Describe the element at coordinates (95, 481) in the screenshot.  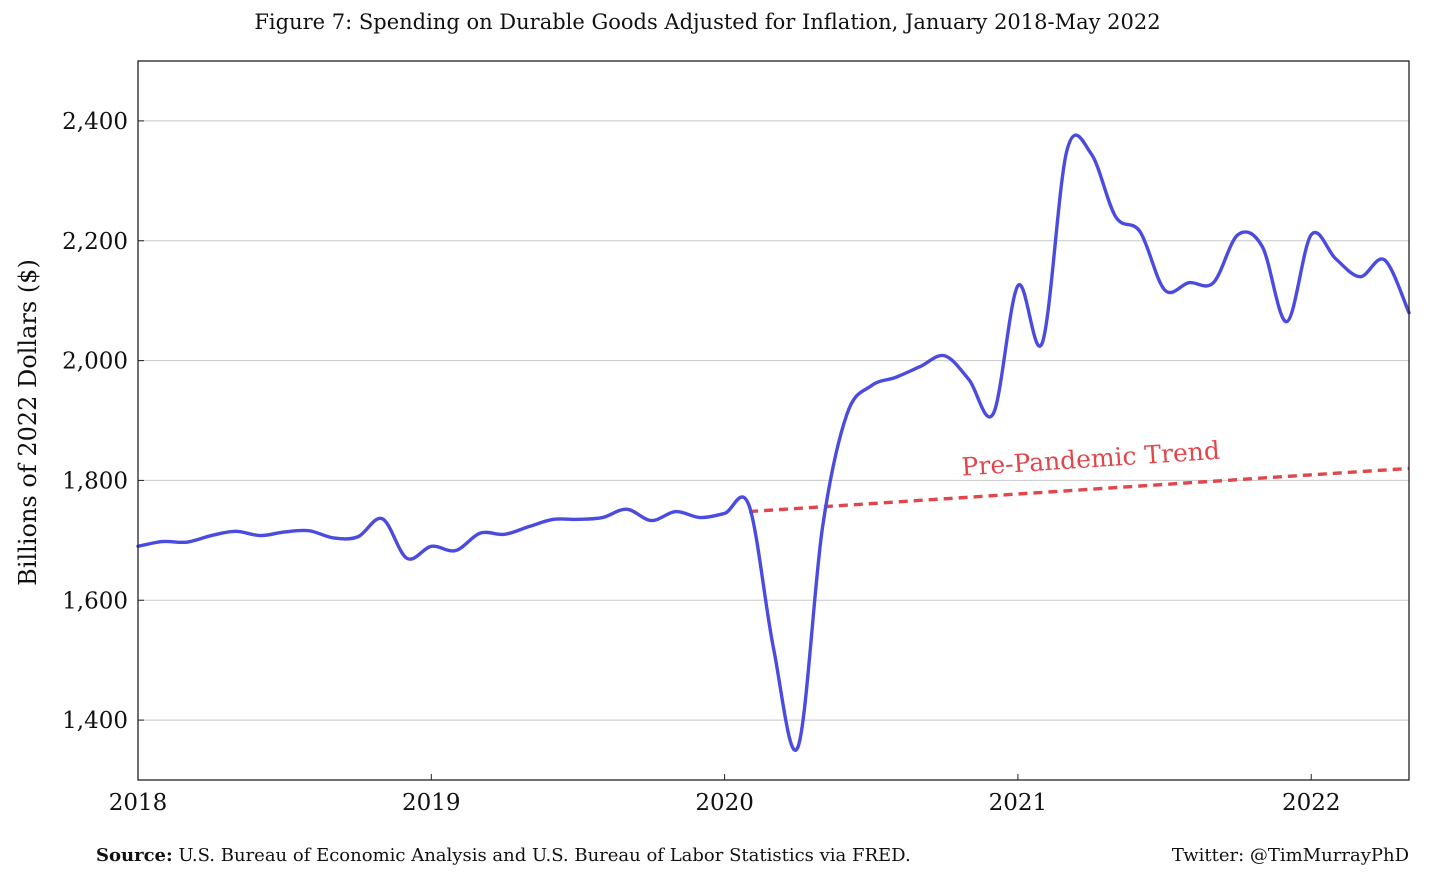
I see `y-tick-label: 1,800` at that location.